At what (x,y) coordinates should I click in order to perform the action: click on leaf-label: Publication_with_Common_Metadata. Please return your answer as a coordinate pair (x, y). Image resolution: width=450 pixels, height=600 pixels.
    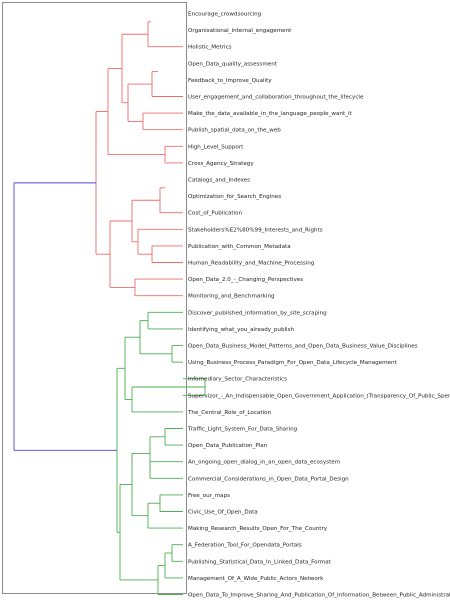
    Looking at the image, I should click on (239, 247).